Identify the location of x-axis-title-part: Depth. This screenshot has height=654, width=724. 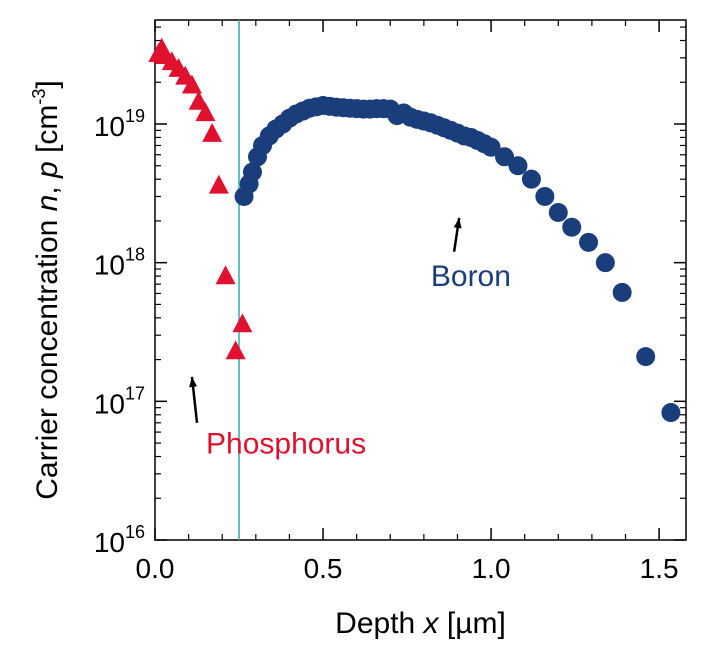
(379, 623).